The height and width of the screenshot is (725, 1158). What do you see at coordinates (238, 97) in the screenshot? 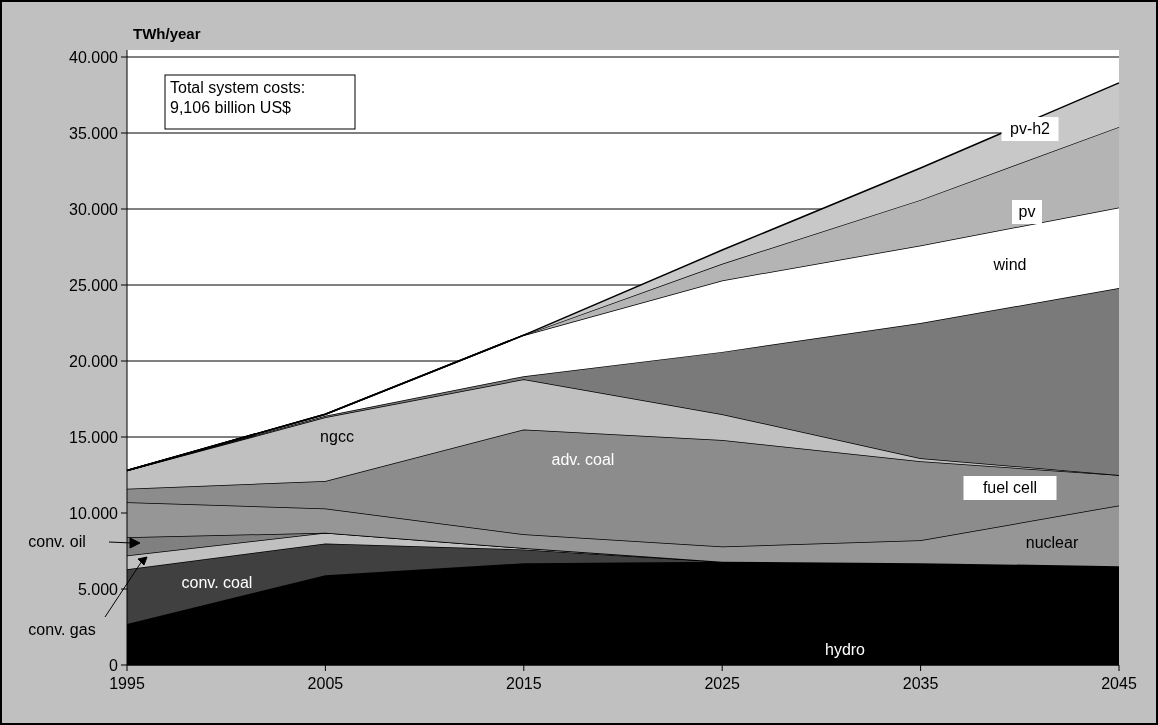
I see `annotation: Total system costs: 9,106 billion US$` at bounding box center [238, 97].